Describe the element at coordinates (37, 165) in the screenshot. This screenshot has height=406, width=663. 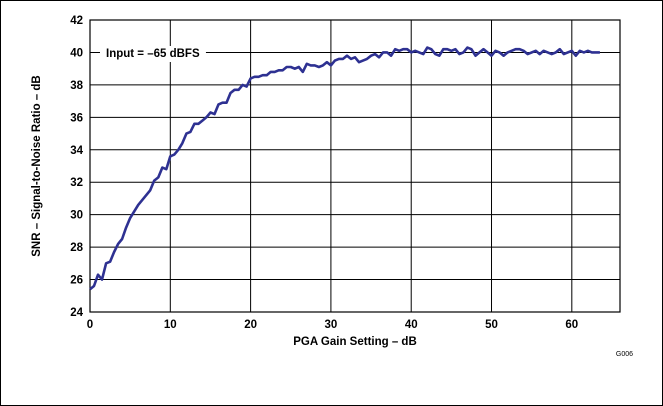
I see `y-axis-title: SNR – Signal-to-Noise Ratio – dB` at that location.